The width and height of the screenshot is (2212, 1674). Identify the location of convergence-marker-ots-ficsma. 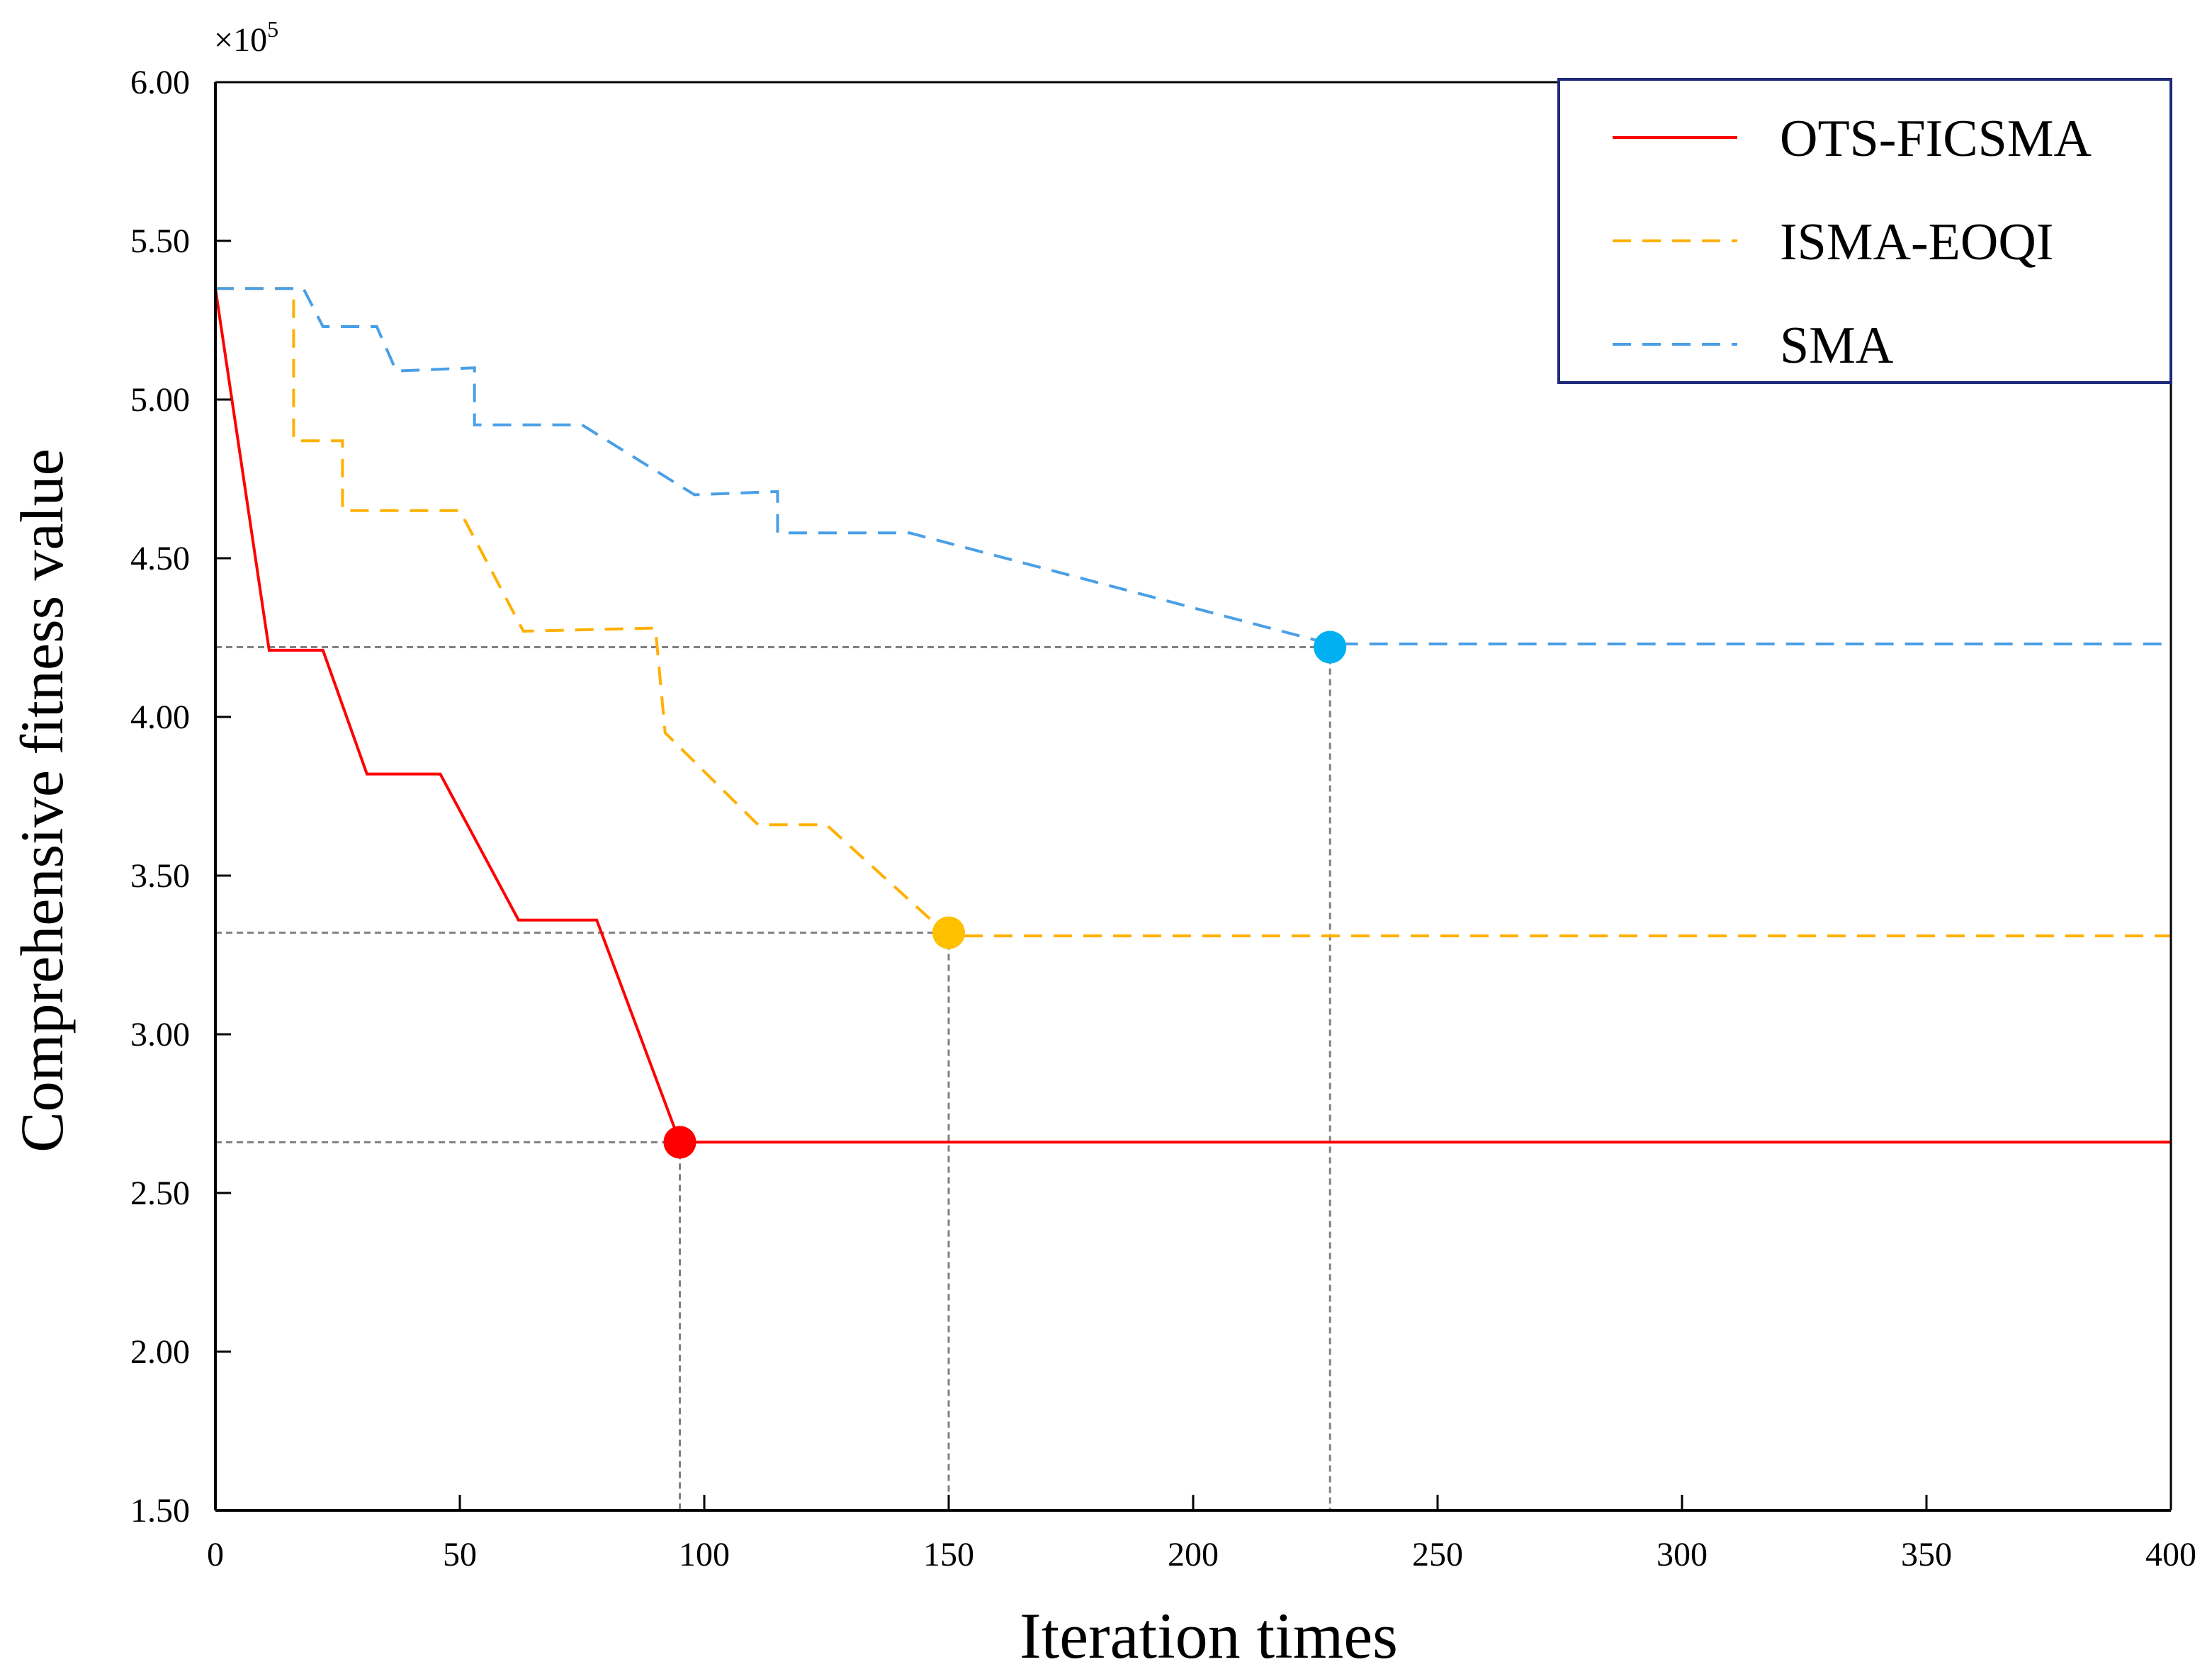
(679, 1142).